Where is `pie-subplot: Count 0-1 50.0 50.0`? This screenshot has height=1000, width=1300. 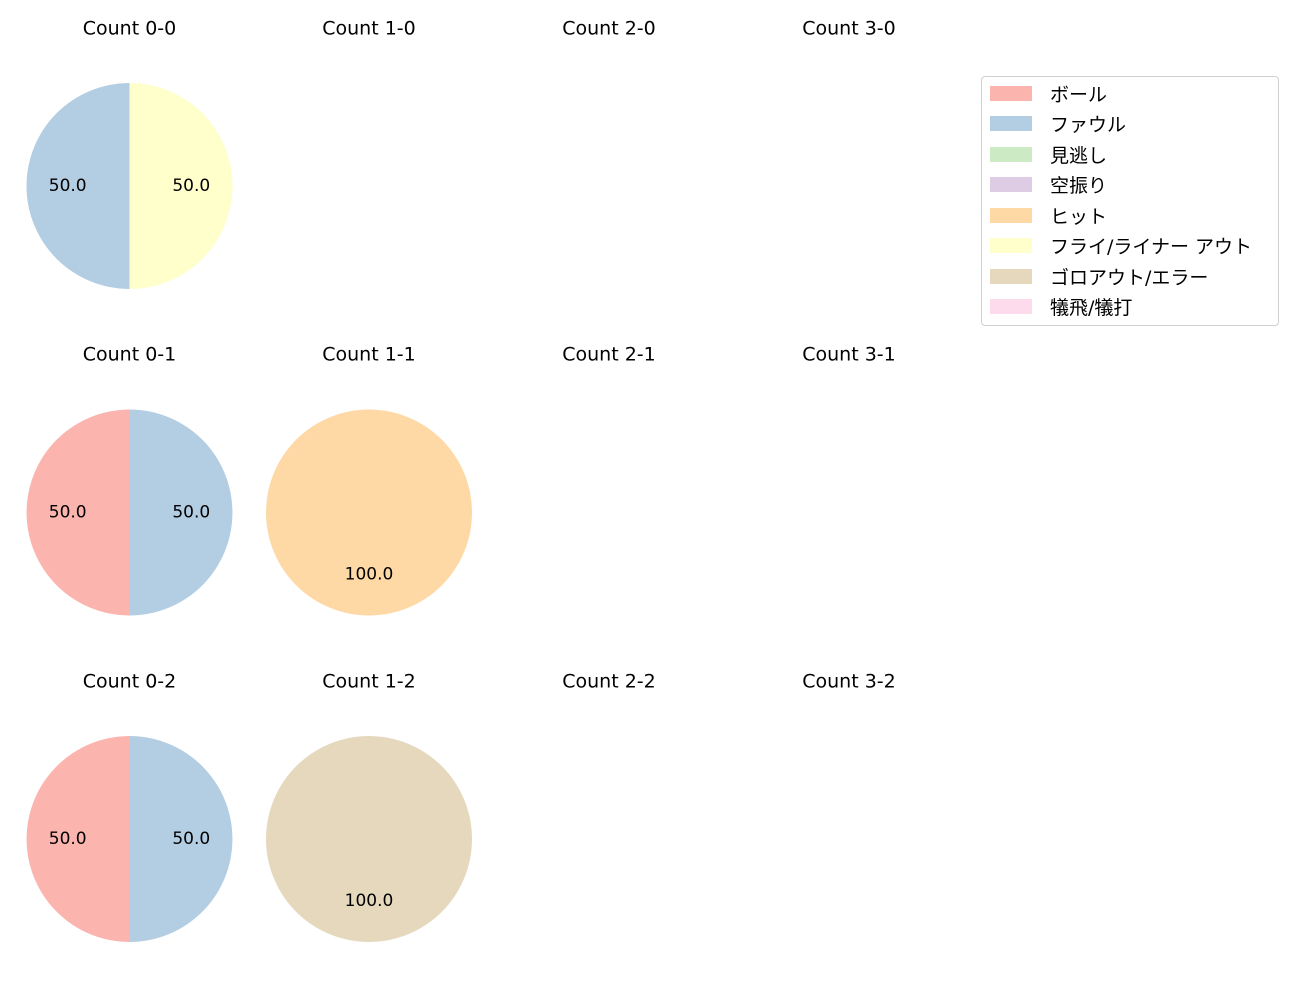
pie-subplot: Count 0-1 50.0 50.0 is located at coordinates (129, 480).